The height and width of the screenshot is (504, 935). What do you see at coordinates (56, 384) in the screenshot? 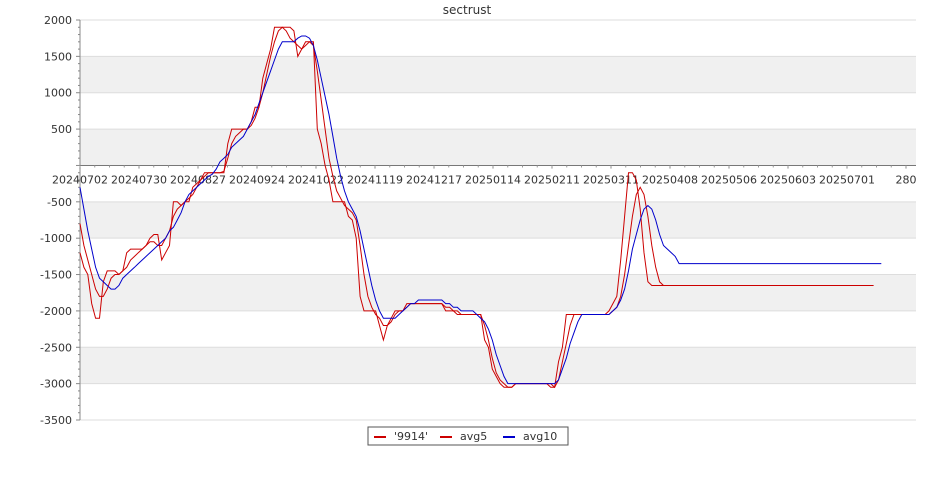
I see `y-tick-label: -3000` at bounding box center [56, 384].